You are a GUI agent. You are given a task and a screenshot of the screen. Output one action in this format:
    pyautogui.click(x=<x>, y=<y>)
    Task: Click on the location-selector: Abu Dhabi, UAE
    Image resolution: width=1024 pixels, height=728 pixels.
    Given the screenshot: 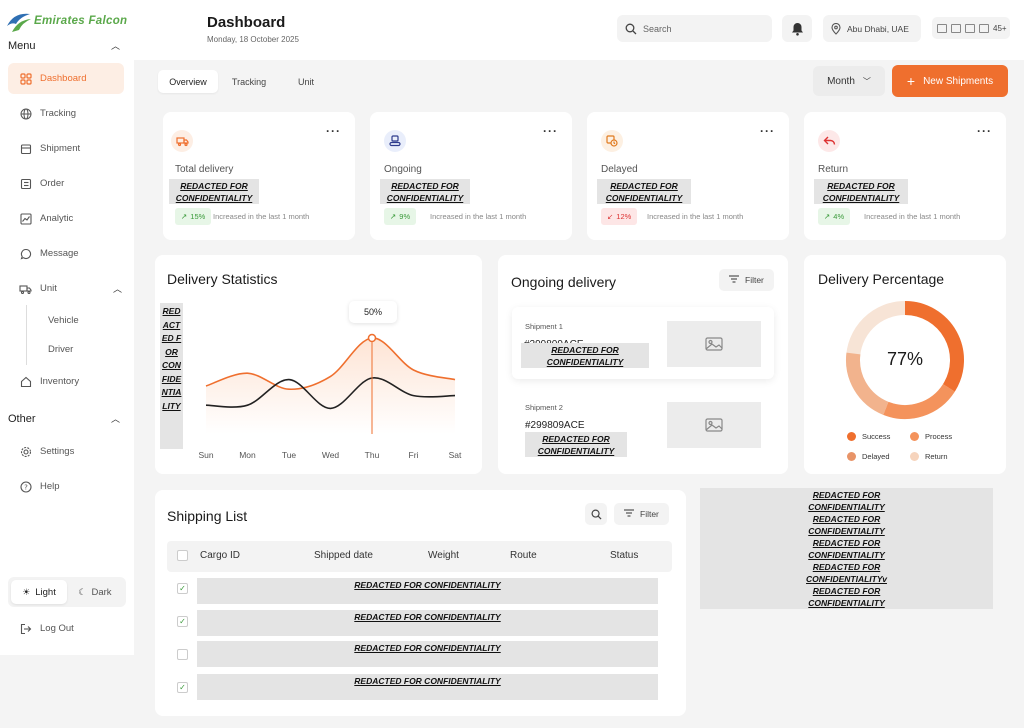 What is the action you would take?
    pyautogui.click(x=872, y=28)
    